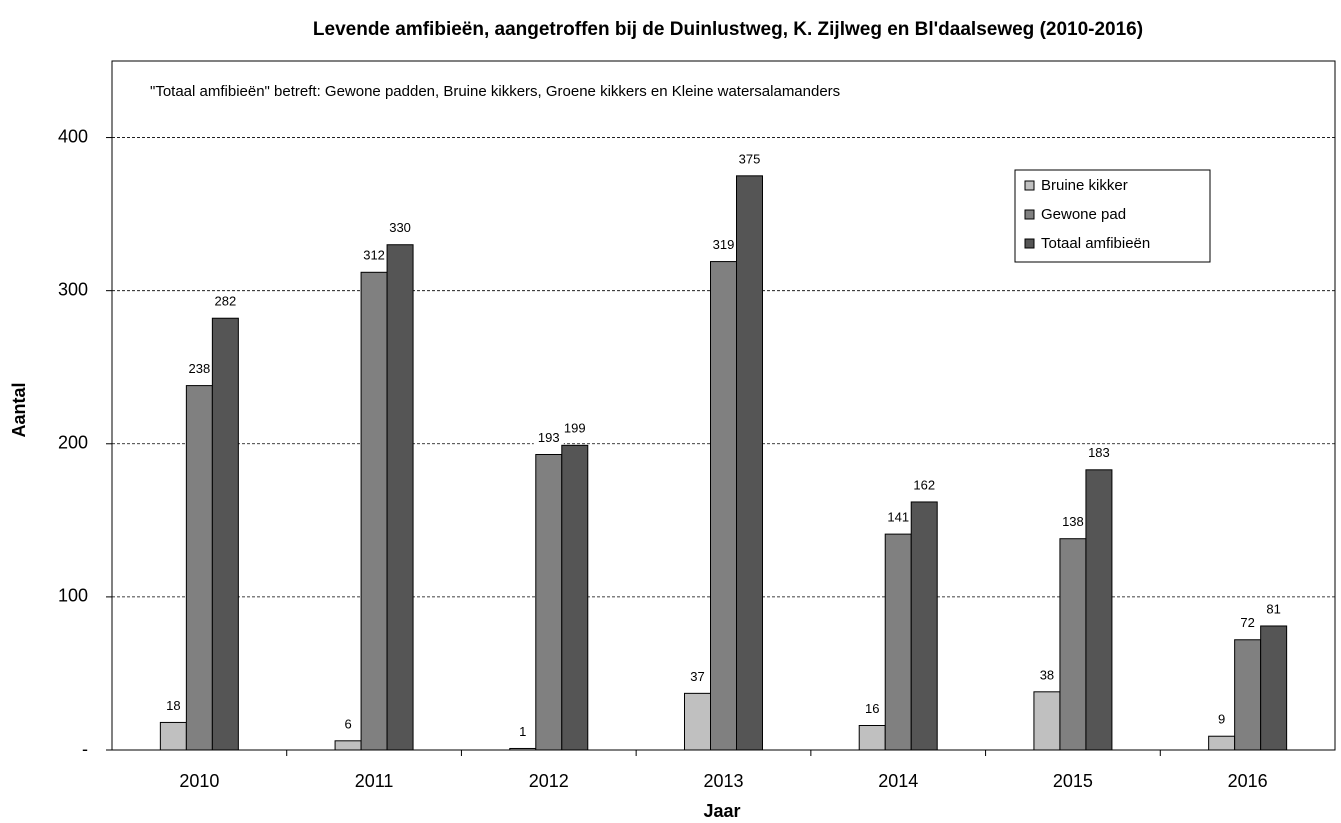 Image resolution: width=1341 pixels, height=823 pixels. I want to click on value-label: 312, so click(374, 255).